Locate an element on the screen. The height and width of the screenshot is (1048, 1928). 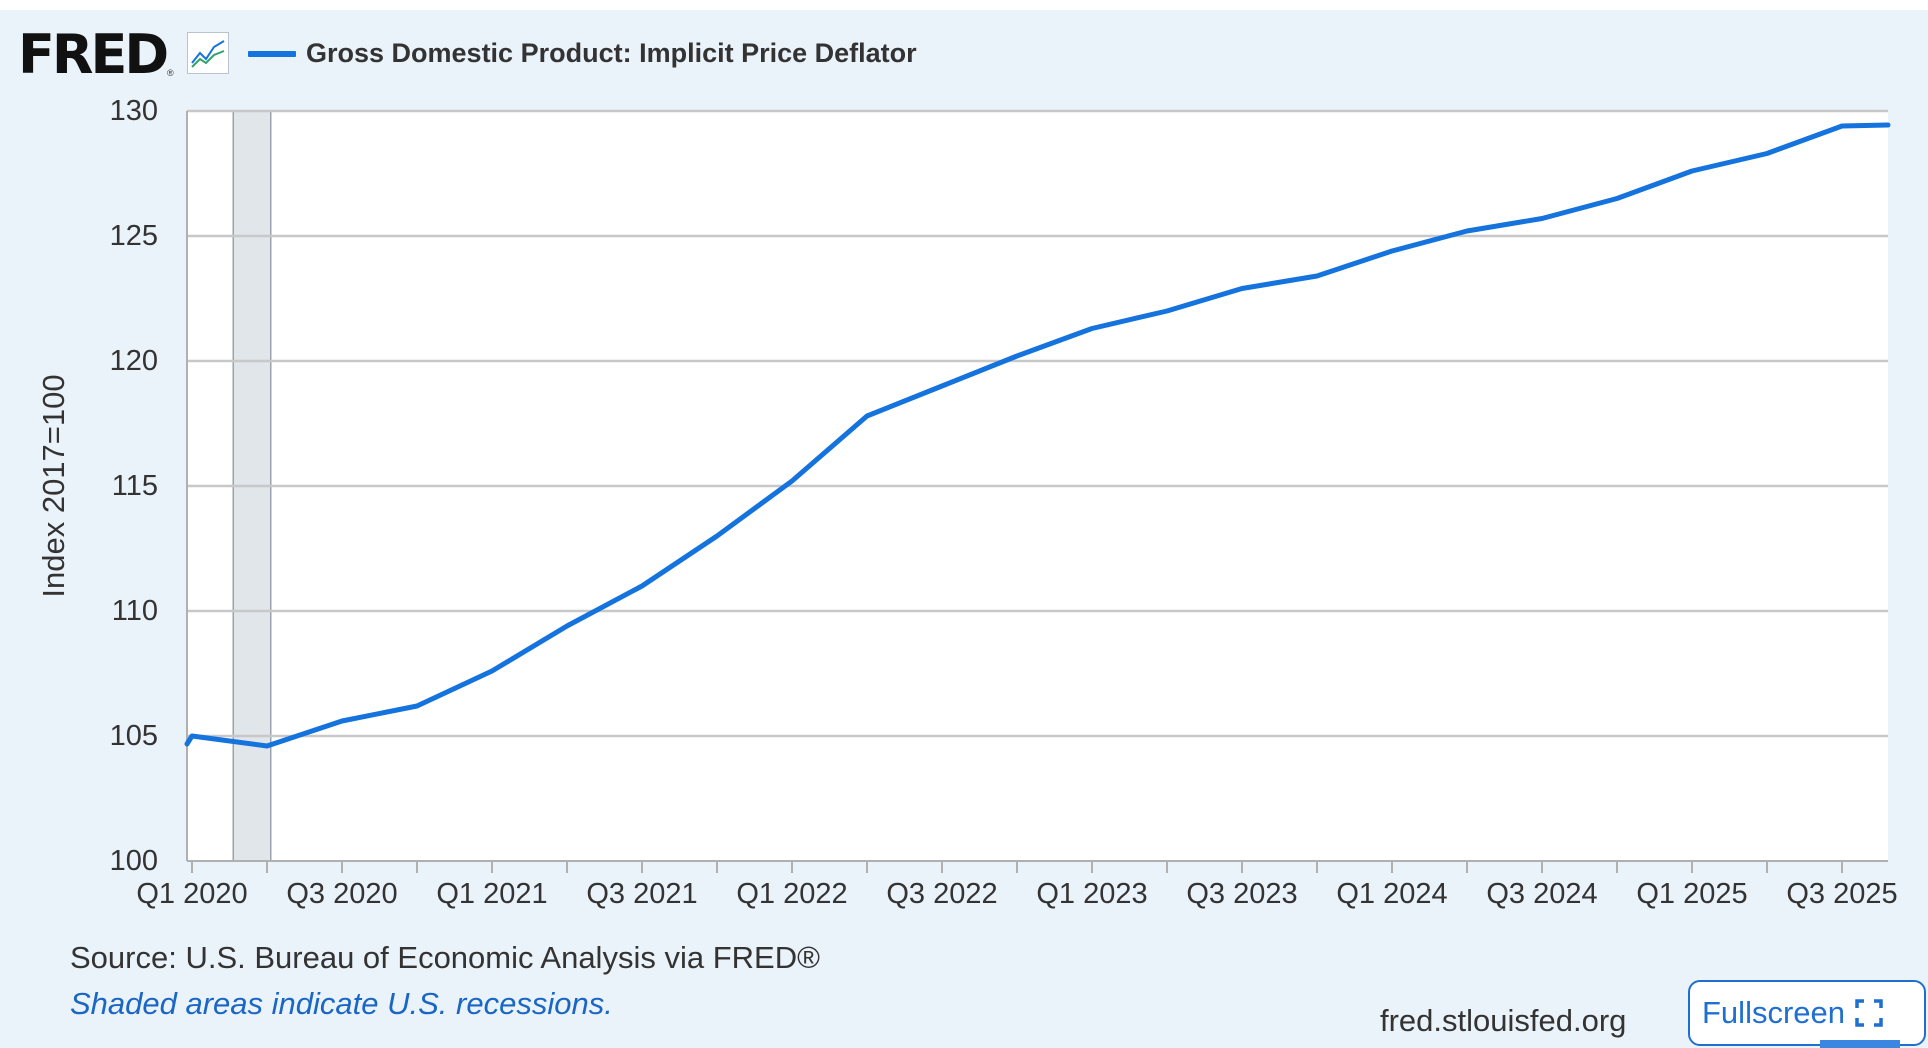
x-tick-label: Q1 2021 is located at coordinates (491, 894).